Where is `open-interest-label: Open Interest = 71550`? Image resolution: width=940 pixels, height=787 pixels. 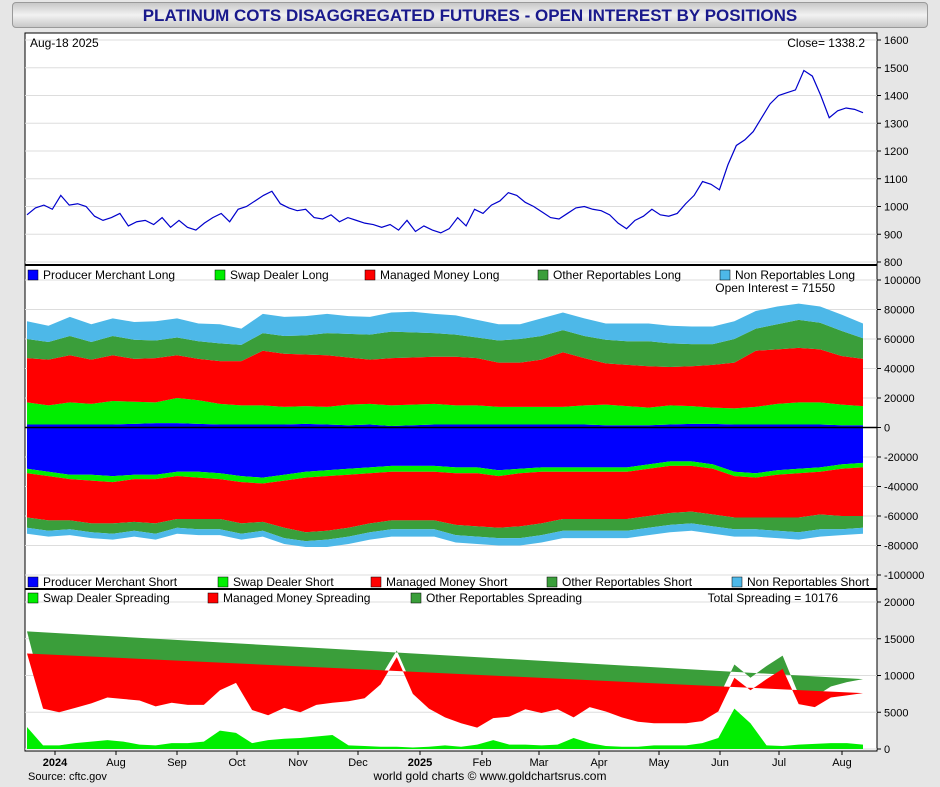 open-interest-label: Open Interest = 71550 is located at coordinates (775, 288).